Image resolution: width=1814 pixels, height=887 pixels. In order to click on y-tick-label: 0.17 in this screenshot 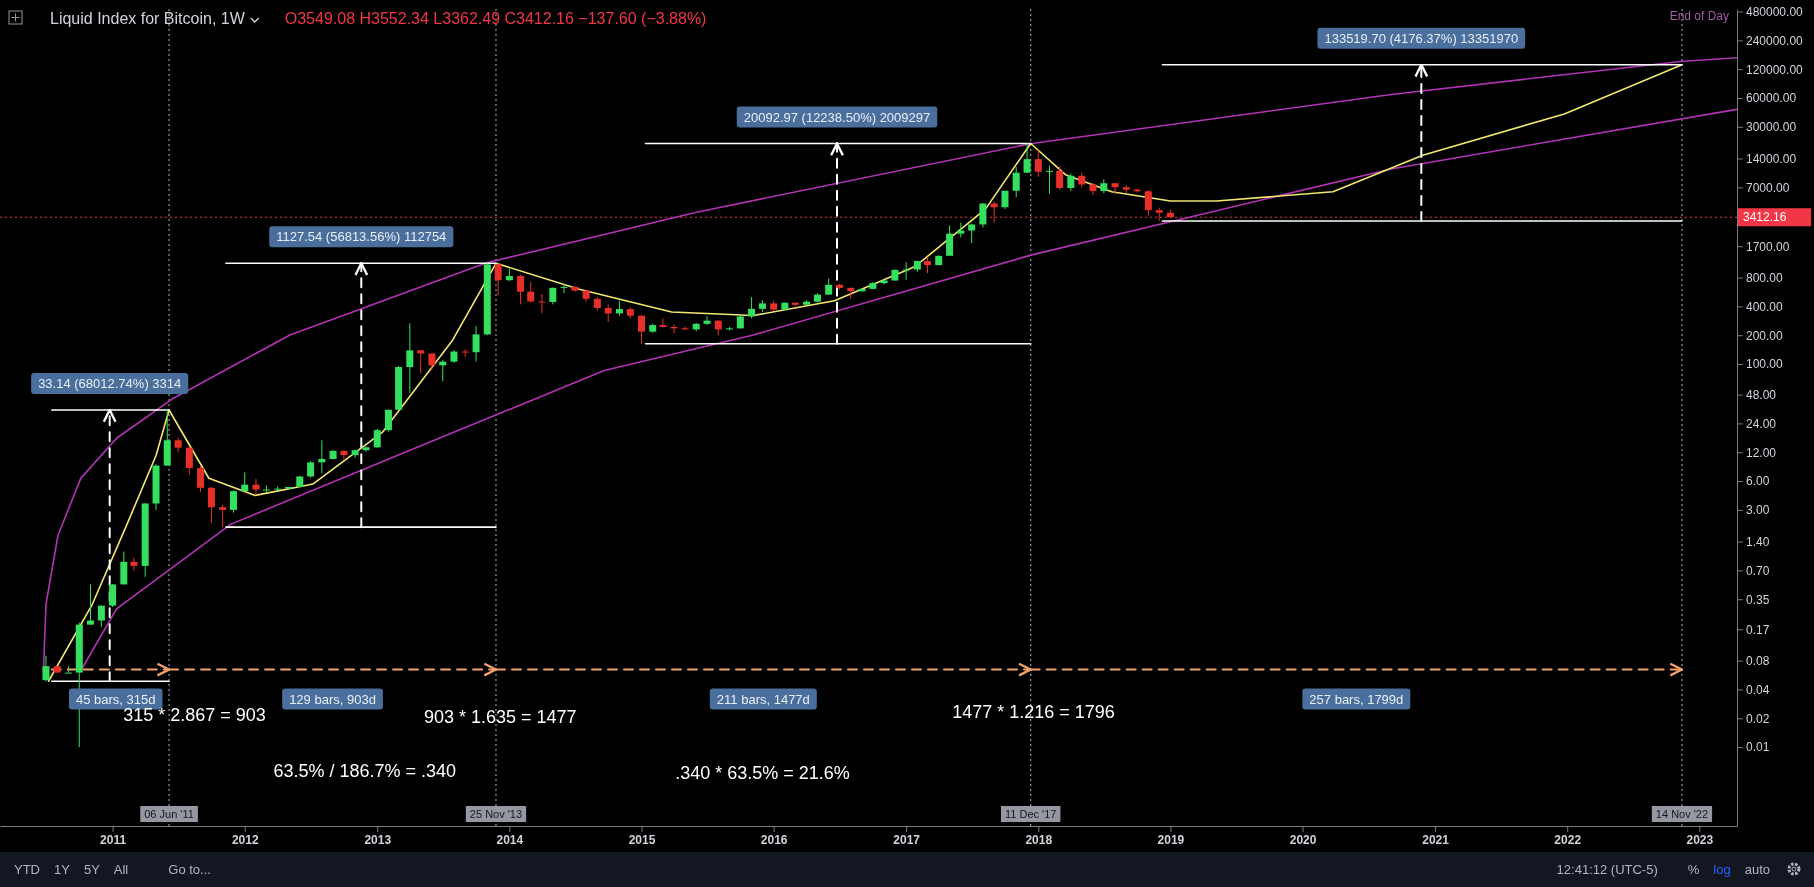, I will do `click(1758, 629)`.